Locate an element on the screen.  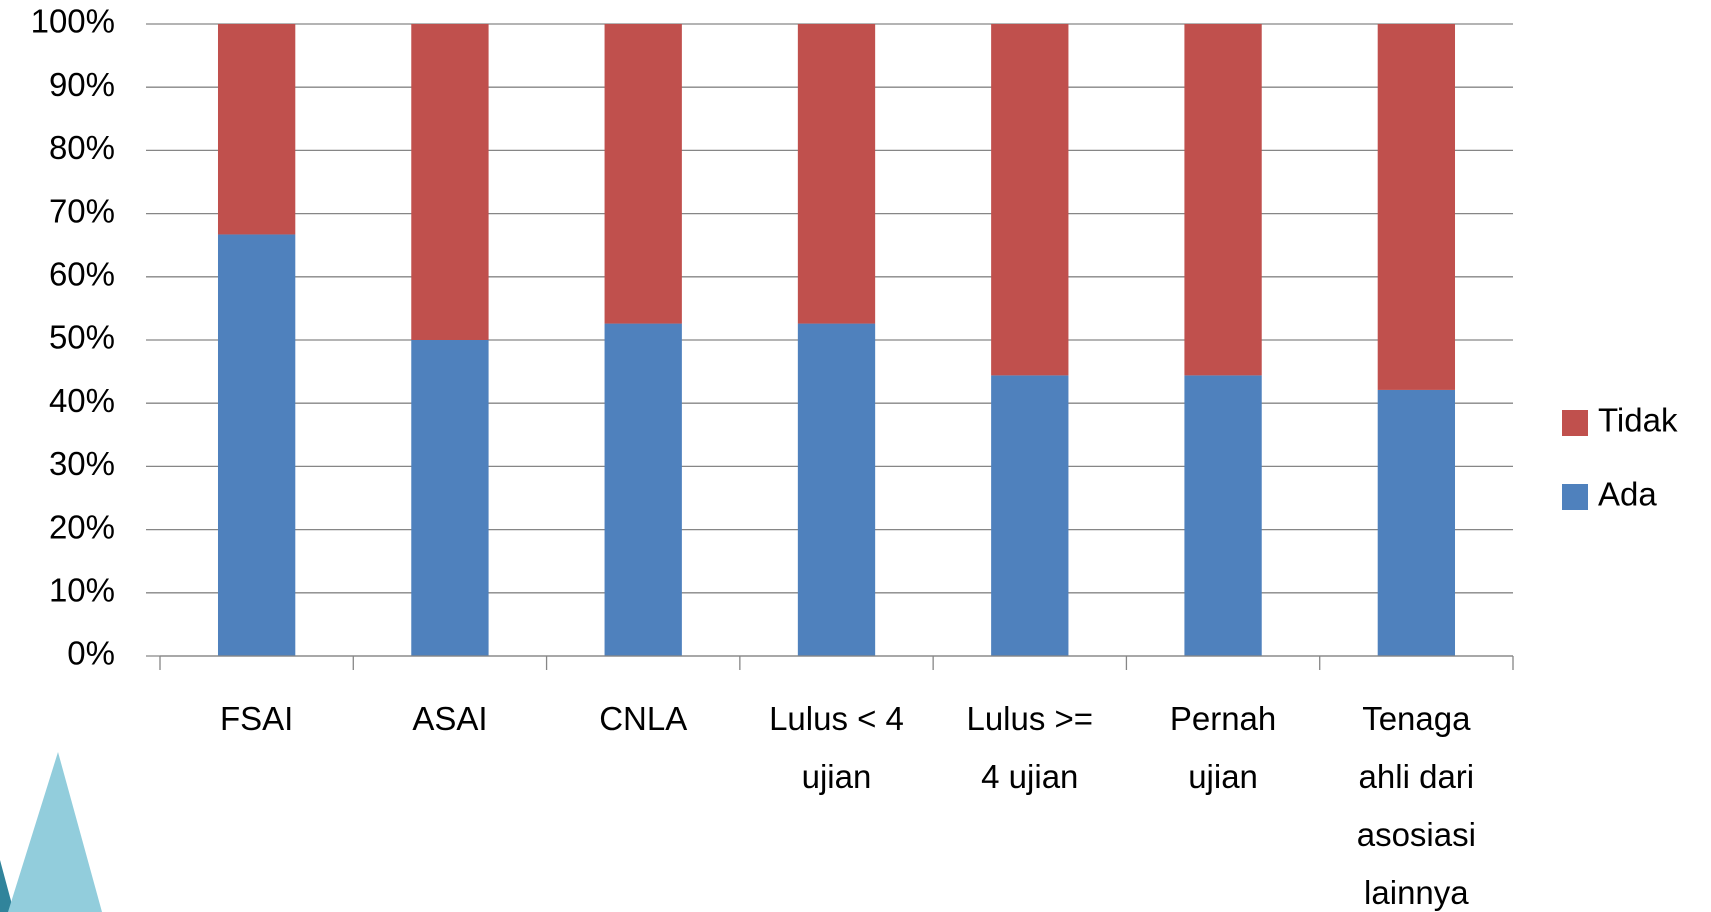
y-tick-label: 100% is located at coordinates (73, 21).